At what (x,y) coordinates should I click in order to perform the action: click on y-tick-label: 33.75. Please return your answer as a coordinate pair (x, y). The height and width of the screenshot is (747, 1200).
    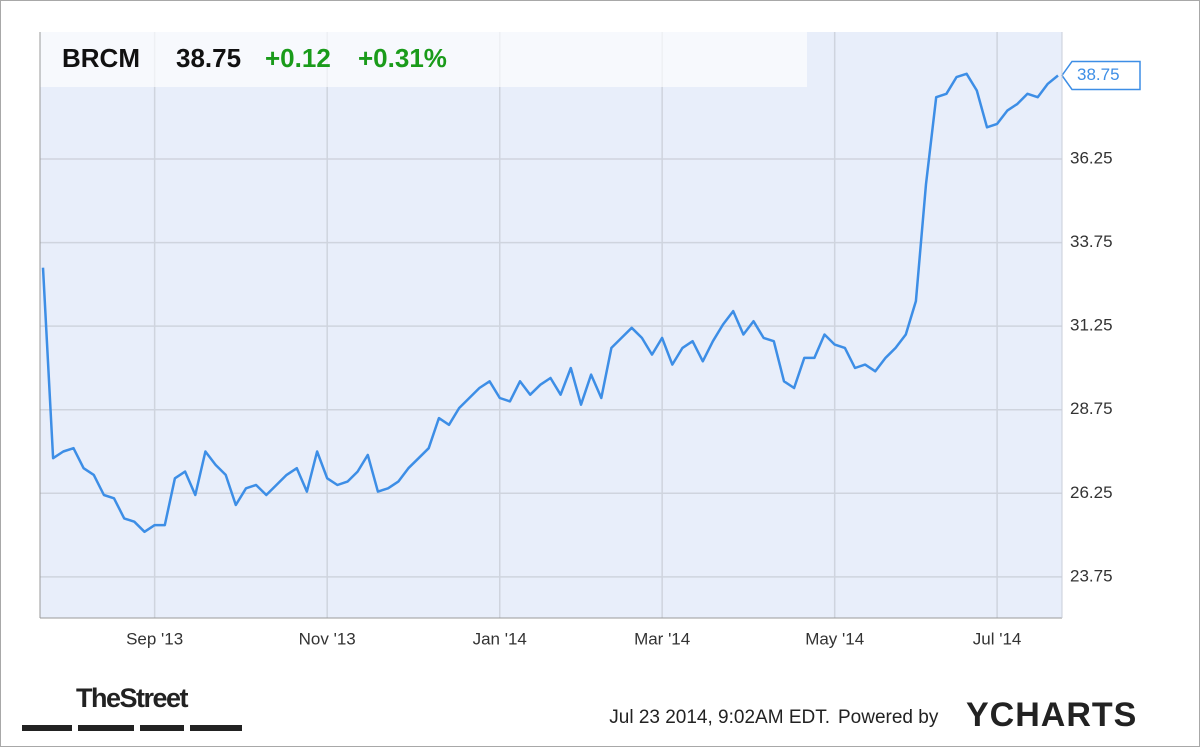
    Looking at the image, I should click on (1091, 241).